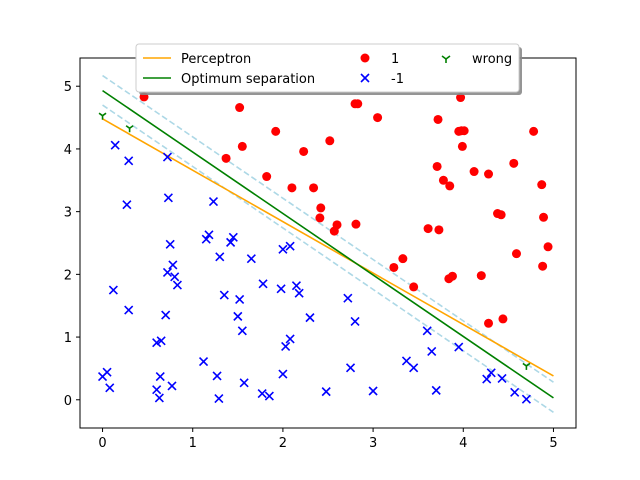  Describe the element at coordinates (68, 150) in the screenshot. I see `y-tick-label: 4` at that location.